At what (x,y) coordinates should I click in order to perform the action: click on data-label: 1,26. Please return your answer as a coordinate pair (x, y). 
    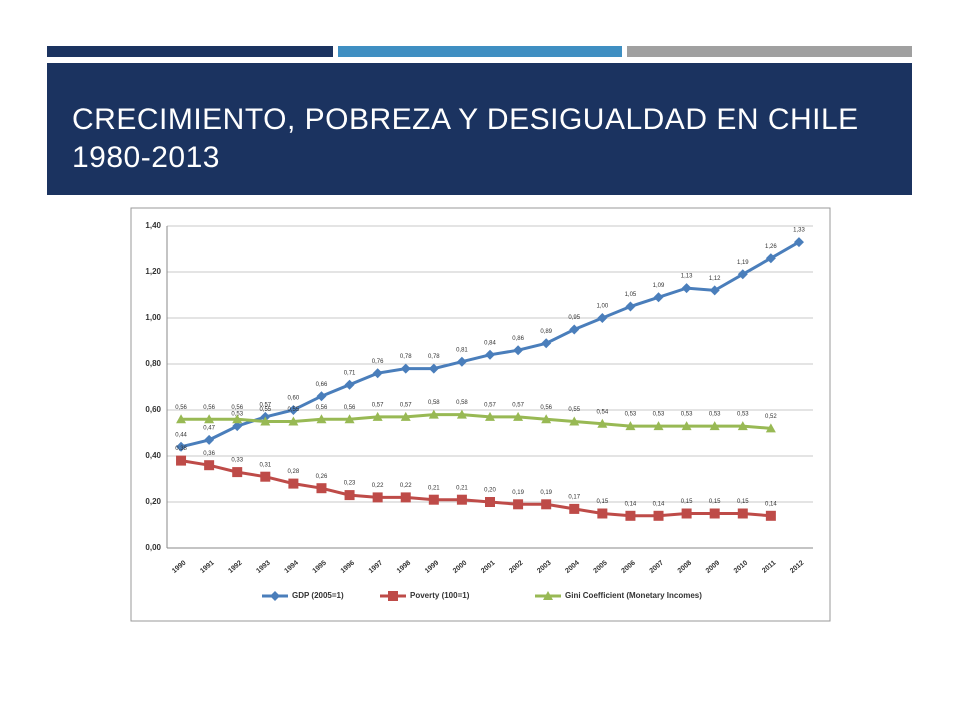
    Looking at the image, I should click on (771, 247).